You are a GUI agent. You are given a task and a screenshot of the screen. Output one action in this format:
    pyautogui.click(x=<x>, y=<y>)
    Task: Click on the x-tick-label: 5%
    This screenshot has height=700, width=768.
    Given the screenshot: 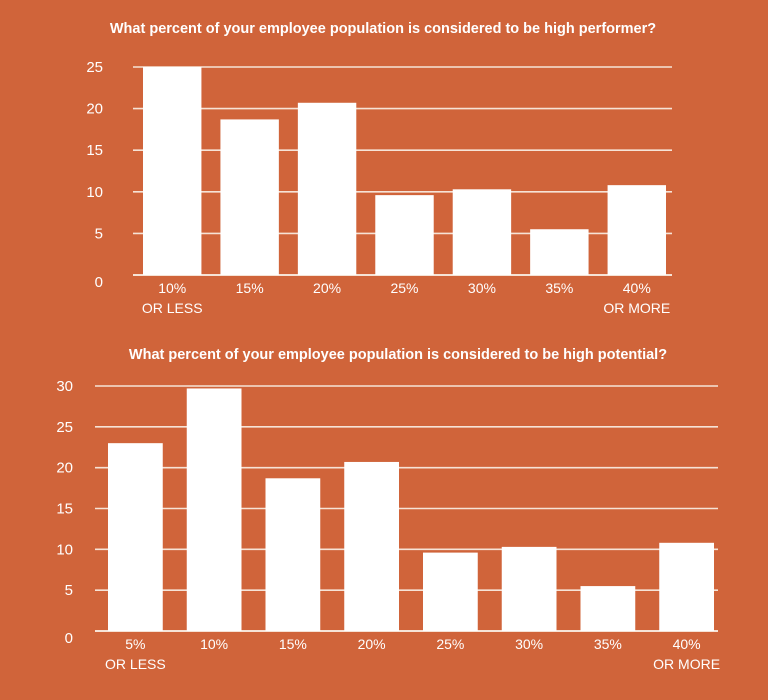 What is the action you would take?
    pyautogui.click(x=135, y=644)
    